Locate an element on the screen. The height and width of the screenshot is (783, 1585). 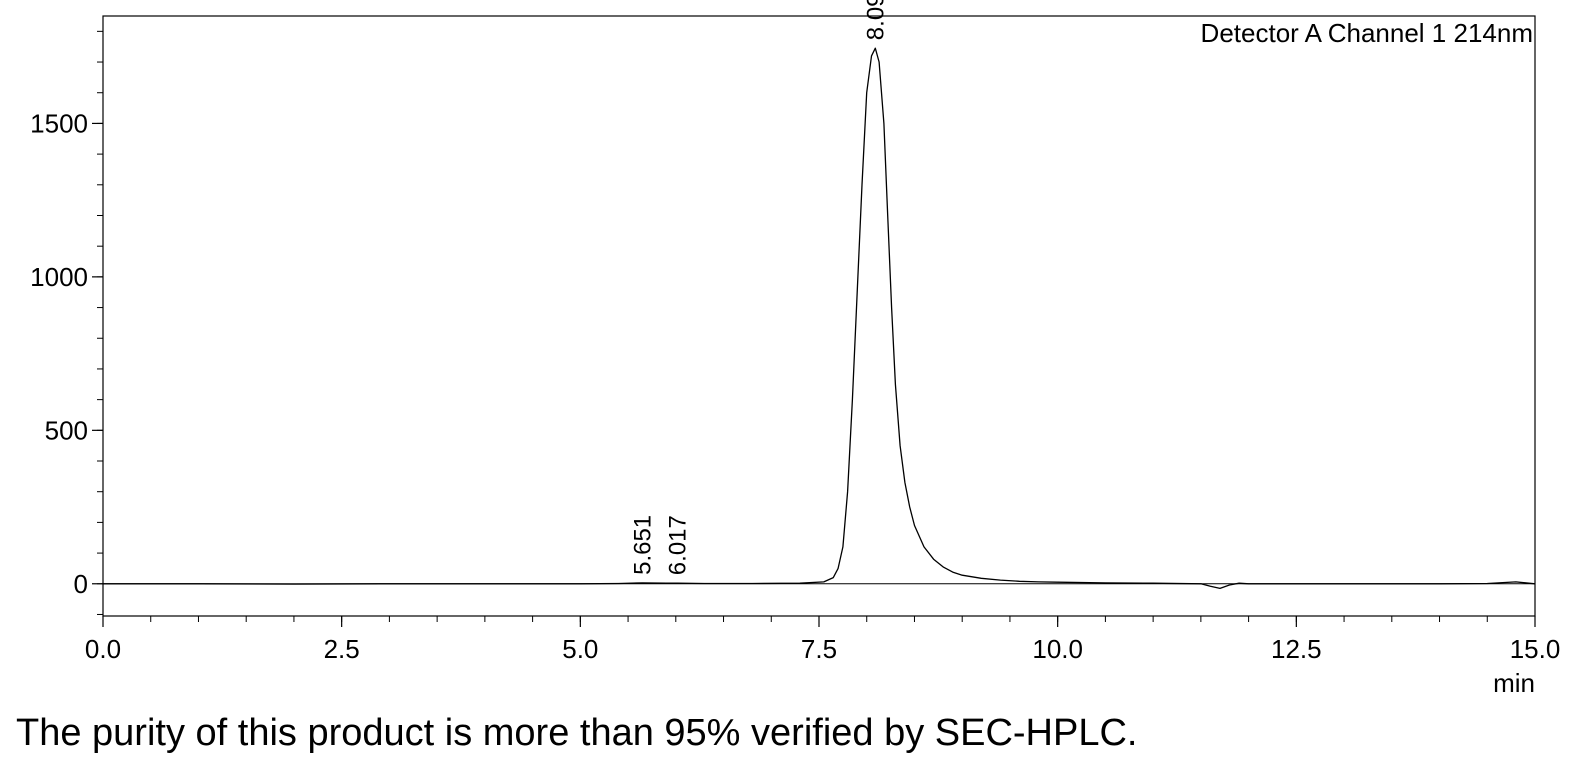
x-tick-label: 7.5 is located at coordinates (819, 649).